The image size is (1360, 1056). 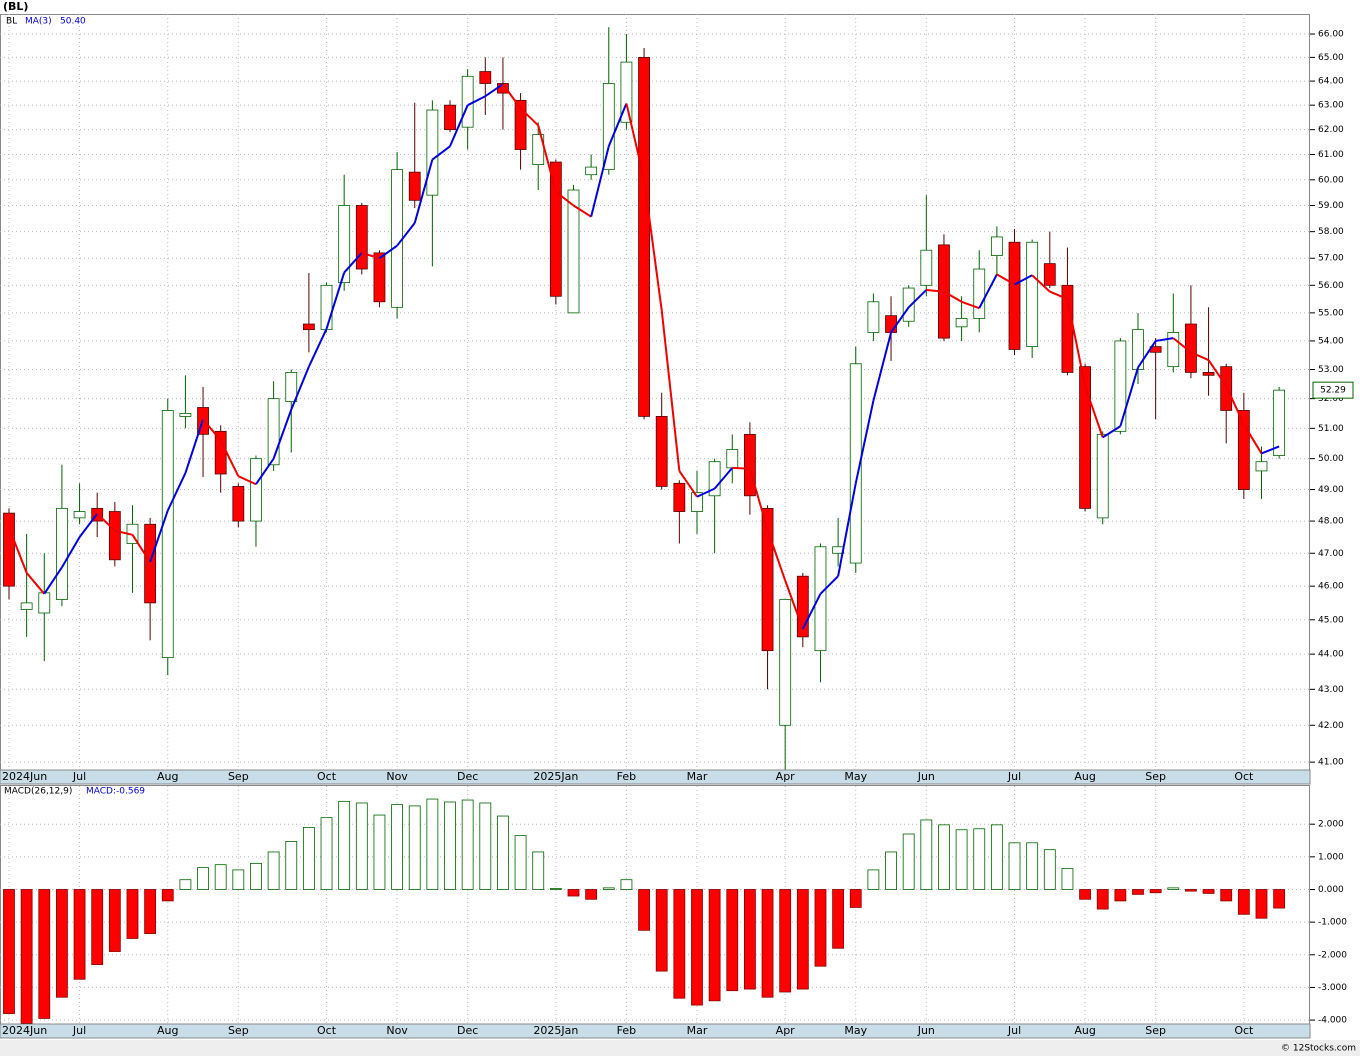 What do you see at coordinates (15, 6) in the screenshot?
I see `header: (BL)` at bounding box center [15, 6].